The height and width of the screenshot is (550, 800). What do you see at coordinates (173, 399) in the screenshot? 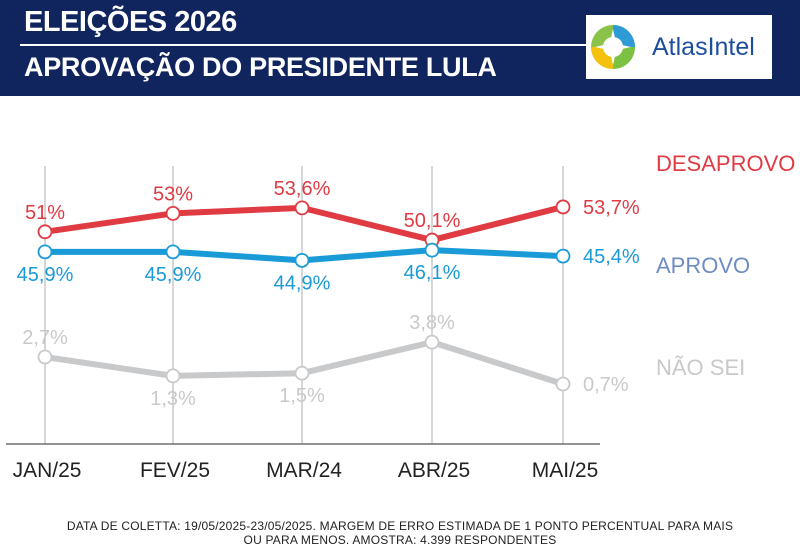
I see `data-label-2-1: 1,3%` at bounding box center [173, 399].